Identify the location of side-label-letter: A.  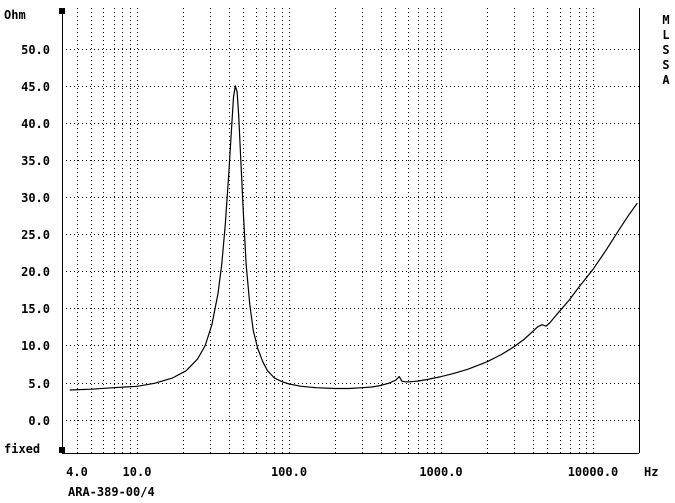
(666, 80).